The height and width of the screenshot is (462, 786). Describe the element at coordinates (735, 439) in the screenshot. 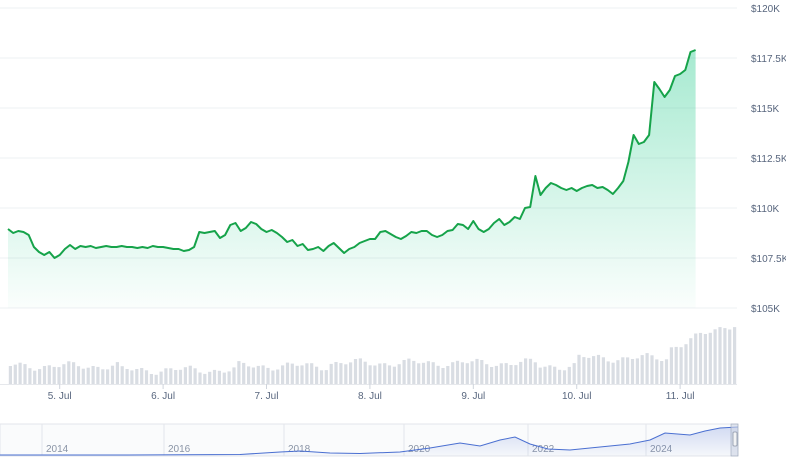

I see `navigator-handle` at that location.